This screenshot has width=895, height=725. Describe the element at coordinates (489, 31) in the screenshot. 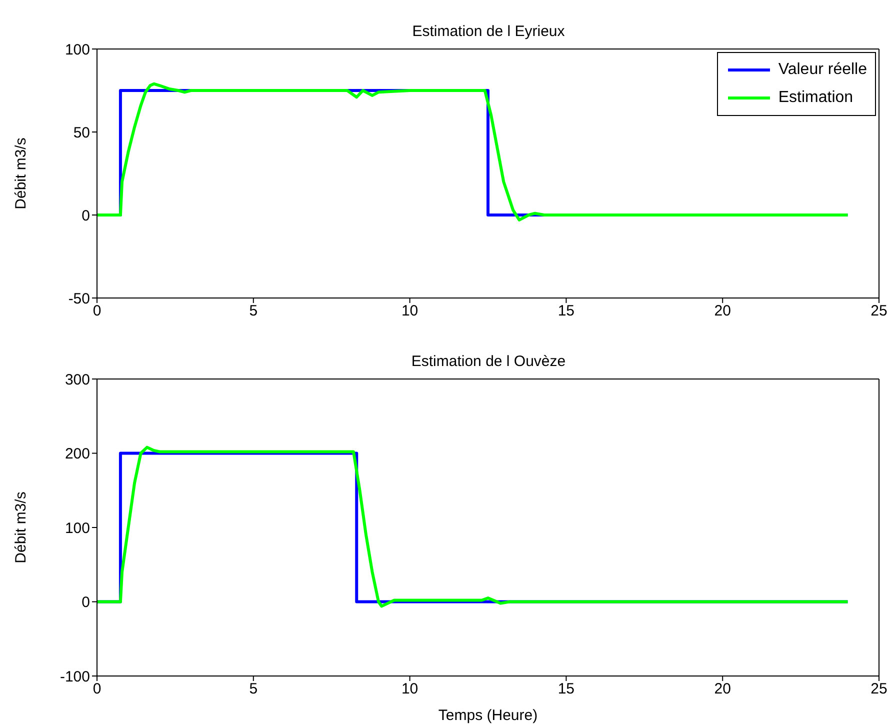

I see `chart-title: Estimation de l Eyrieux` at that location.